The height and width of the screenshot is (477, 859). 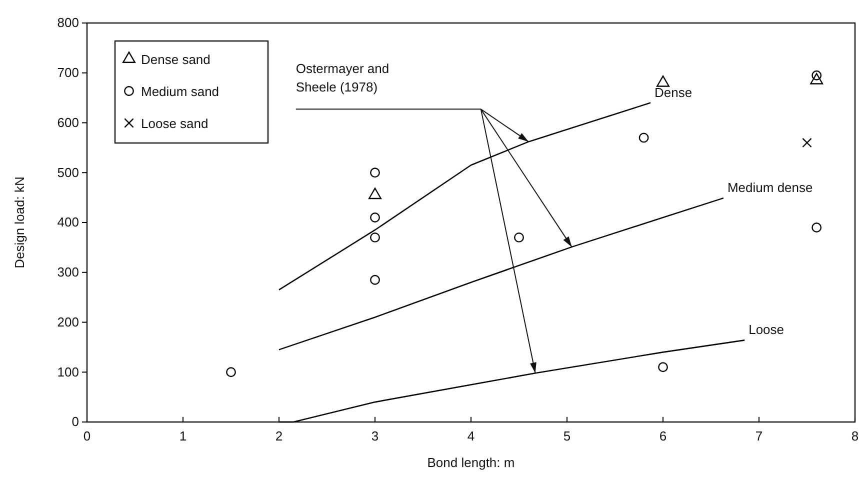 What do you see at coordinates (68, 322) in the screenshot?
I see `y-tick-label: 200` at bounding box center [68, 322].